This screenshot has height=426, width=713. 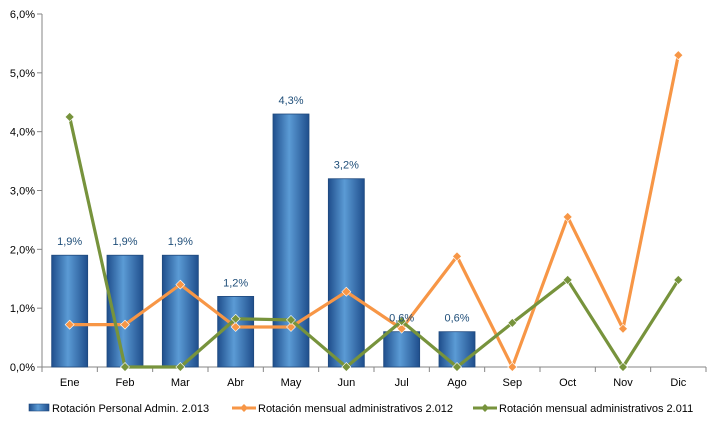 I want to click on x-tick-label: Oct, so click(x=567, y=383).